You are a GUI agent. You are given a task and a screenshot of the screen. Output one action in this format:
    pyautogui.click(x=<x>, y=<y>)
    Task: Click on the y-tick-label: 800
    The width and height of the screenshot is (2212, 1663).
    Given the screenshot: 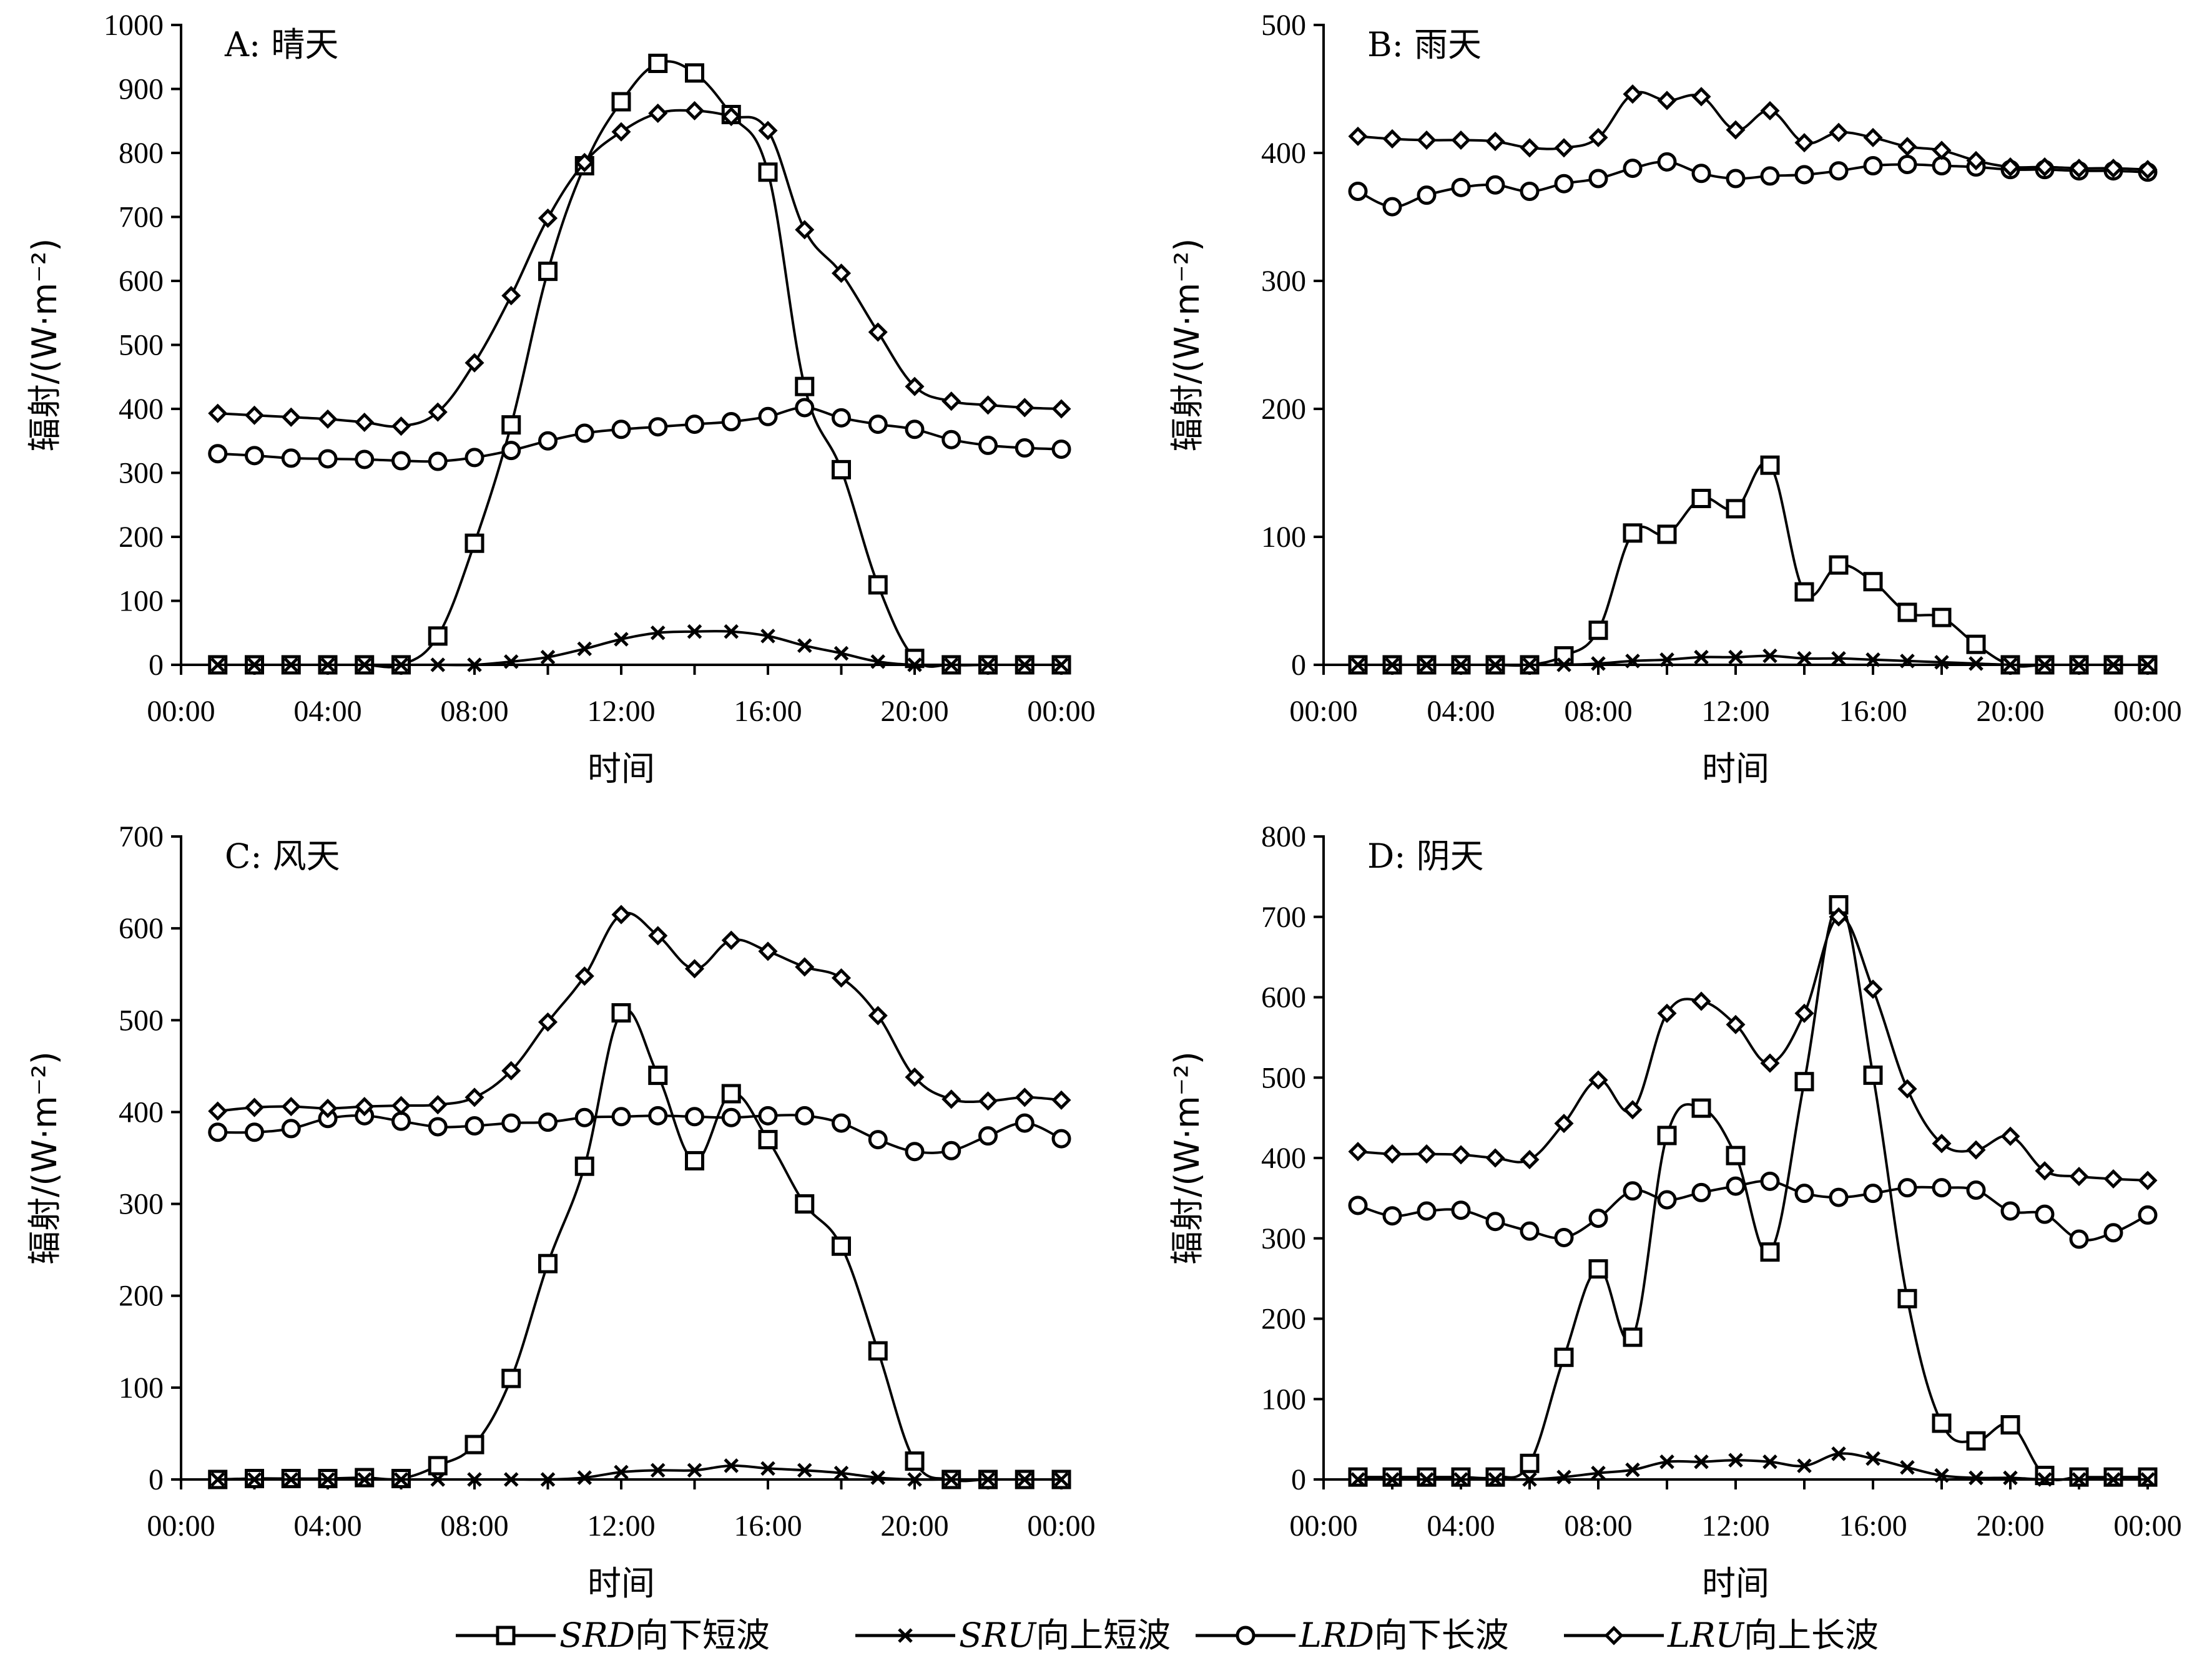 What is the action you would take?
    pyautogui.click(x=1283, y=836)
    